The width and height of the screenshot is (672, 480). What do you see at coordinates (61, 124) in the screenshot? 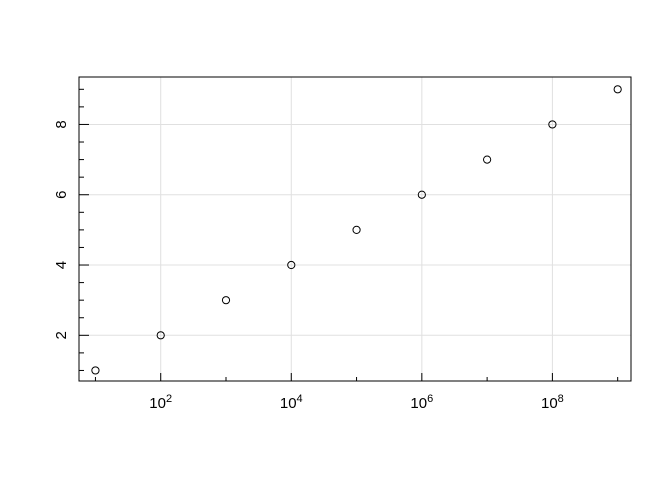
I see `y-tick-label: 8` at bounding box center [61, 124].